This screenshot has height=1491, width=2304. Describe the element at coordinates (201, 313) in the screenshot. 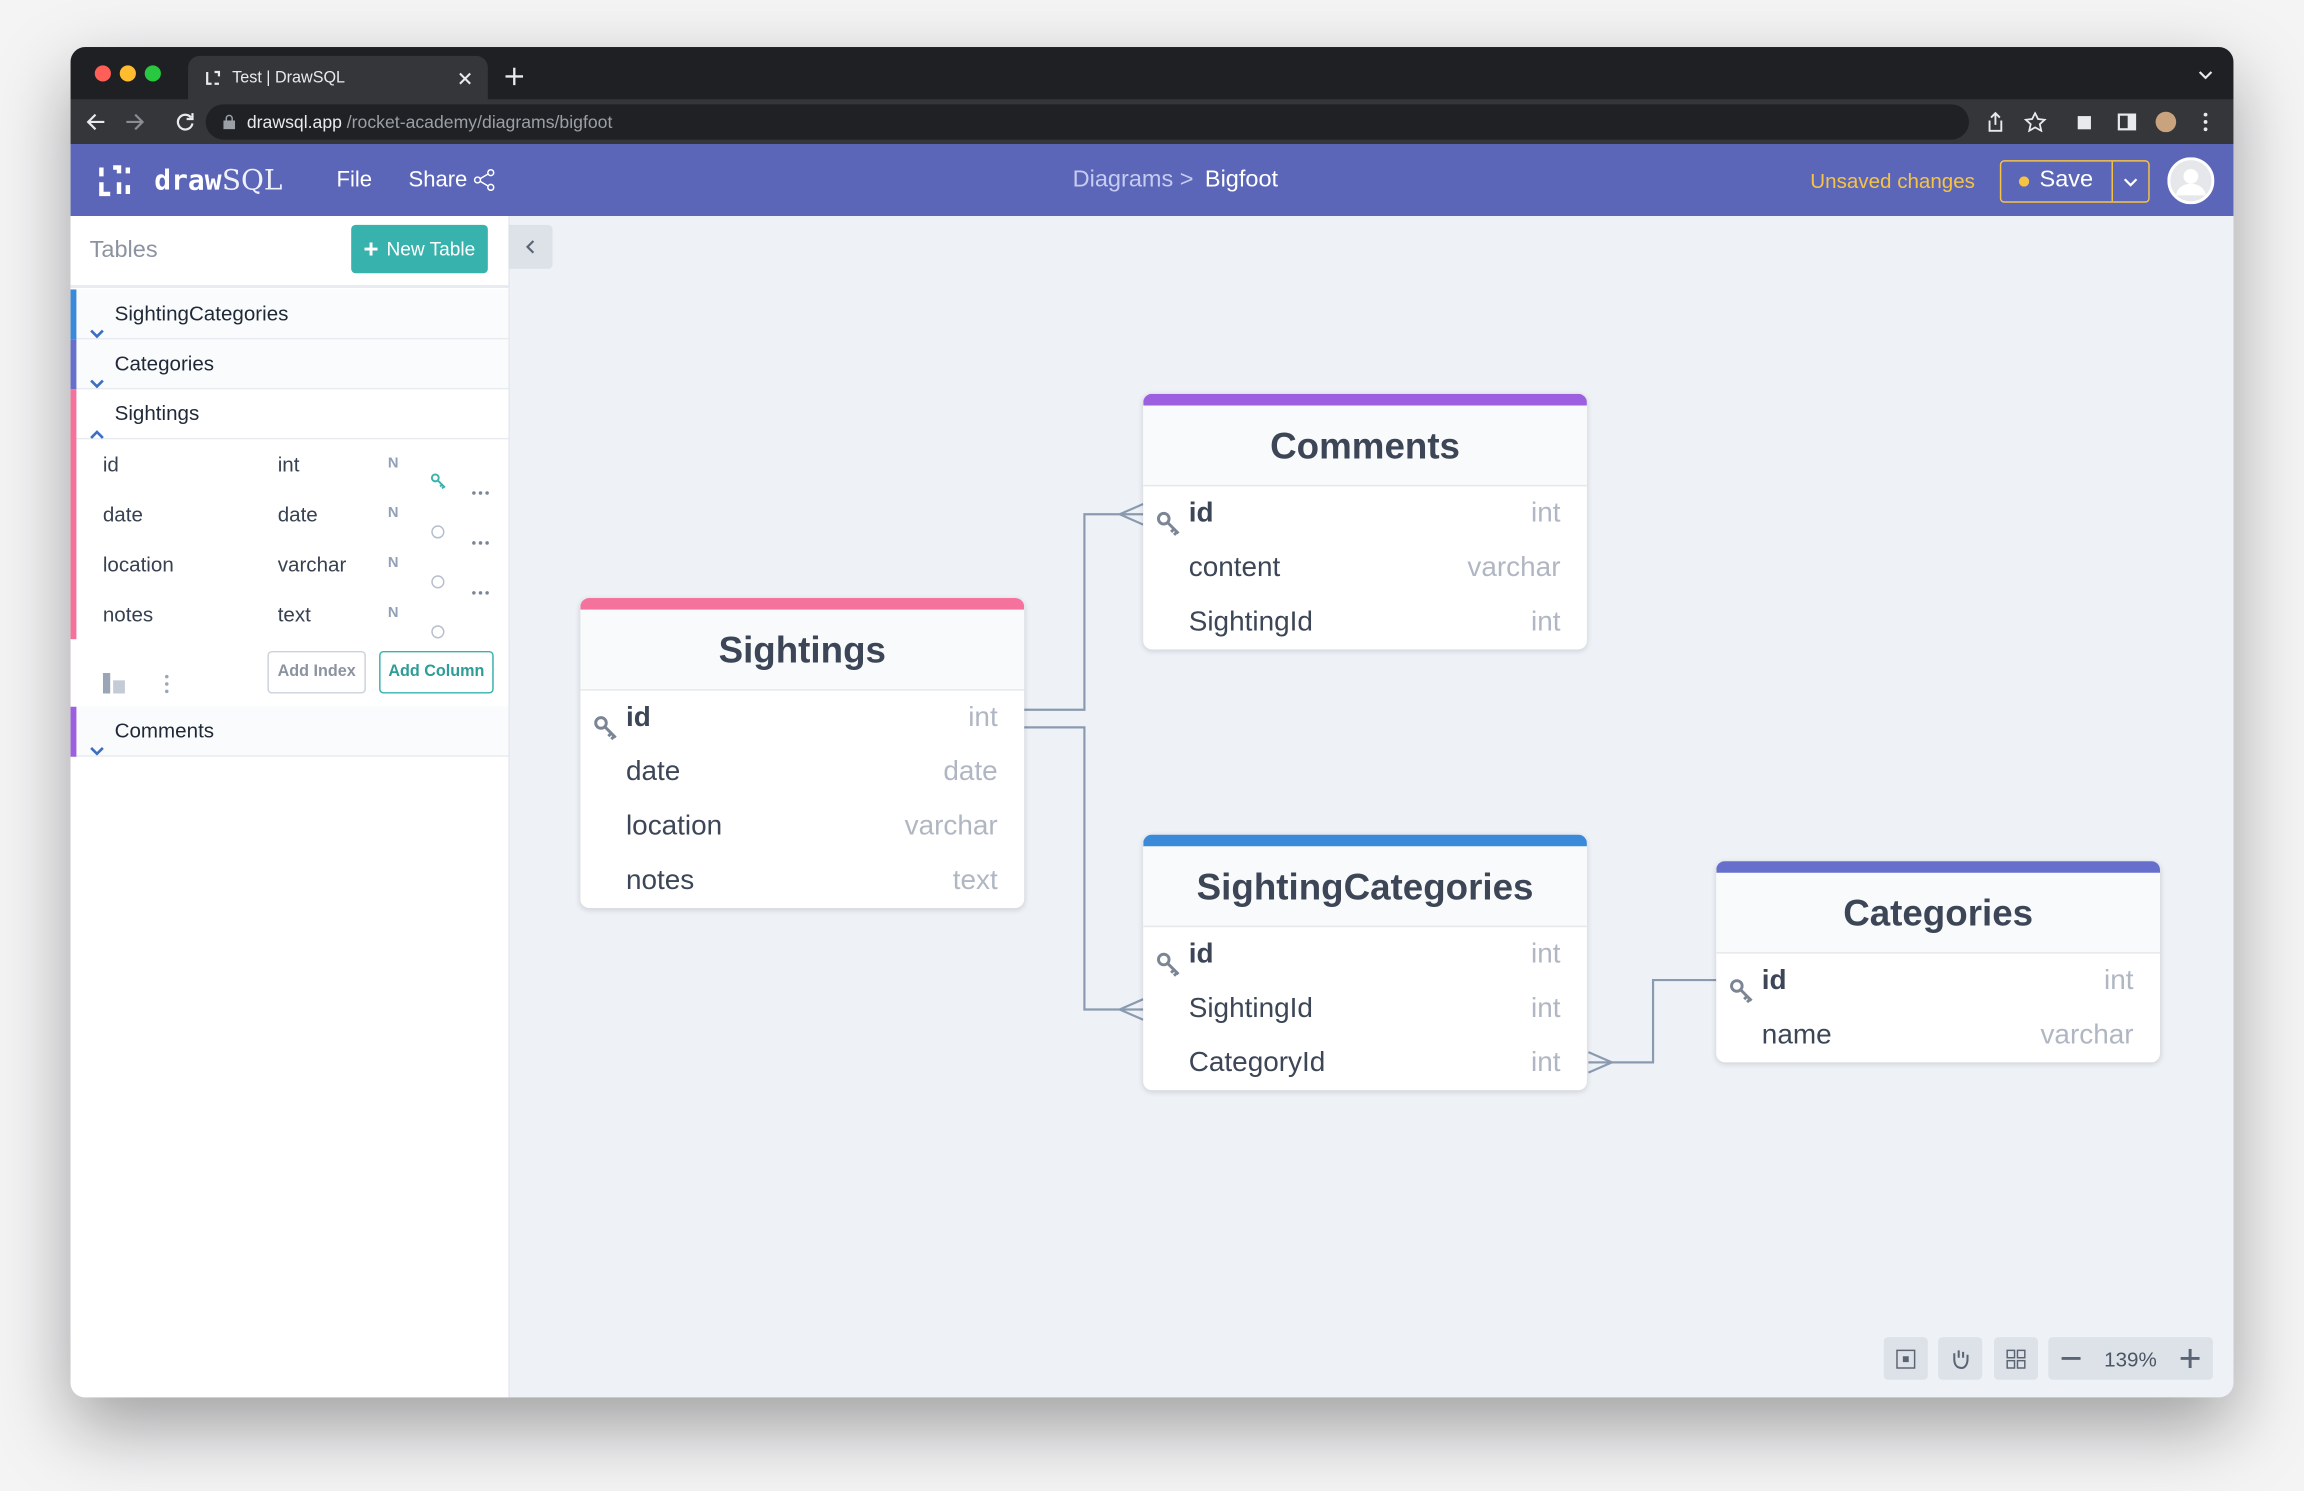

I see `table-name: SightingCategories` at that location.